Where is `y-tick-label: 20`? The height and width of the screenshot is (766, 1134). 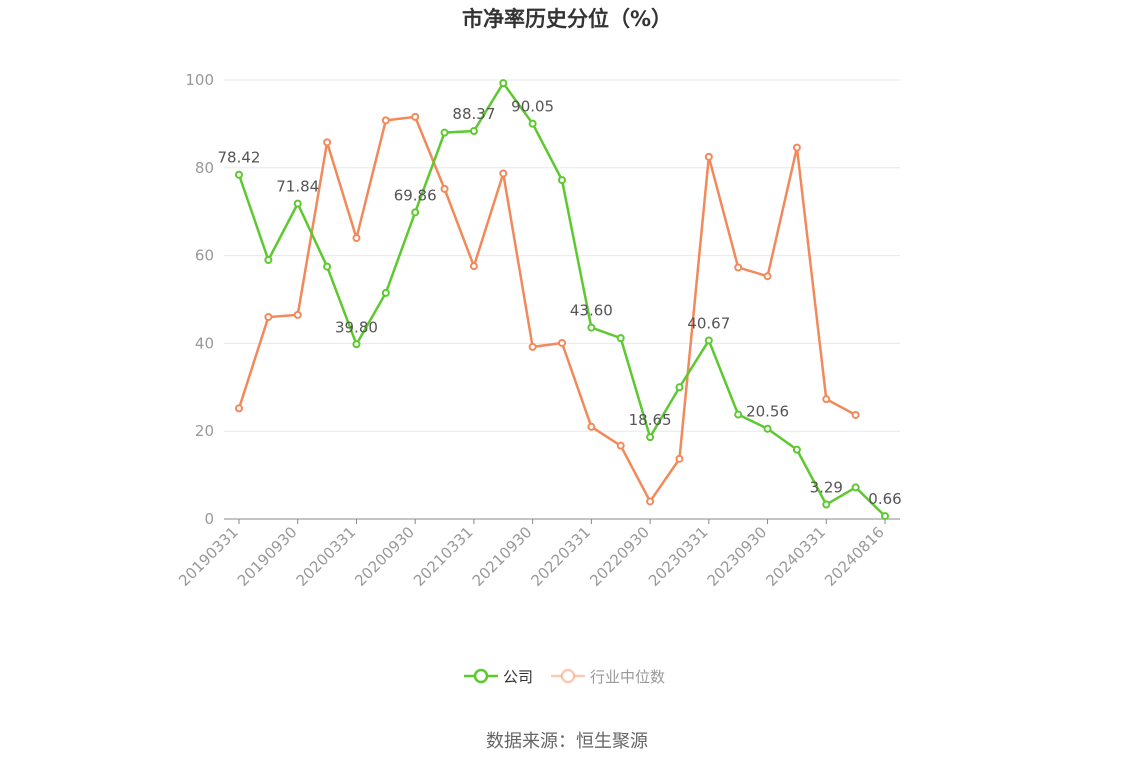 y-tick-label: 20 is located at coordinates (204, 431).